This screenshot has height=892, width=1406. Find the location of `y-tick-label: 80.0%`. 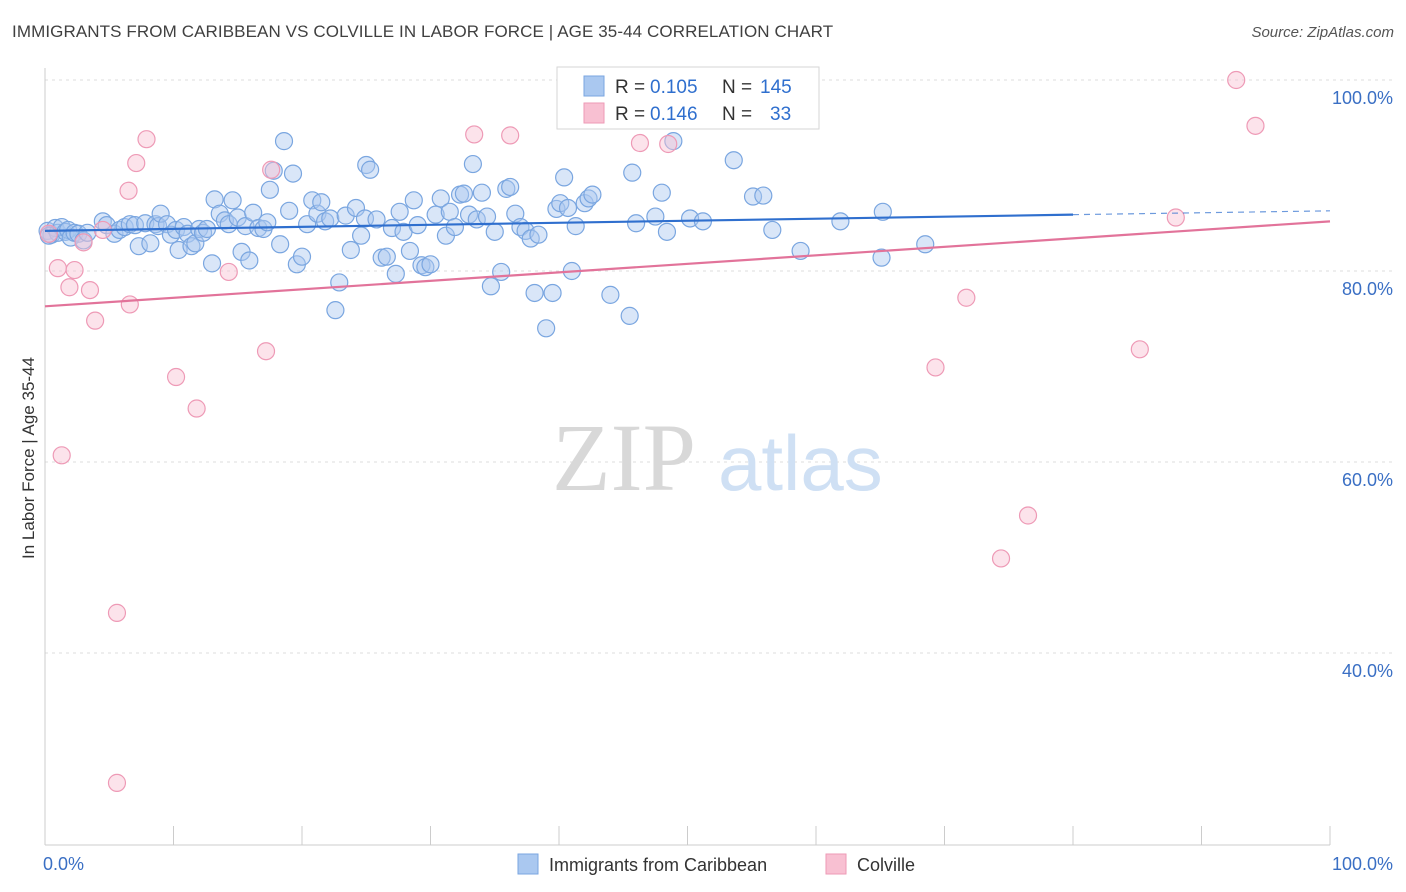

y-tick-label: 80.0% is located at coordinates (1367, 289).